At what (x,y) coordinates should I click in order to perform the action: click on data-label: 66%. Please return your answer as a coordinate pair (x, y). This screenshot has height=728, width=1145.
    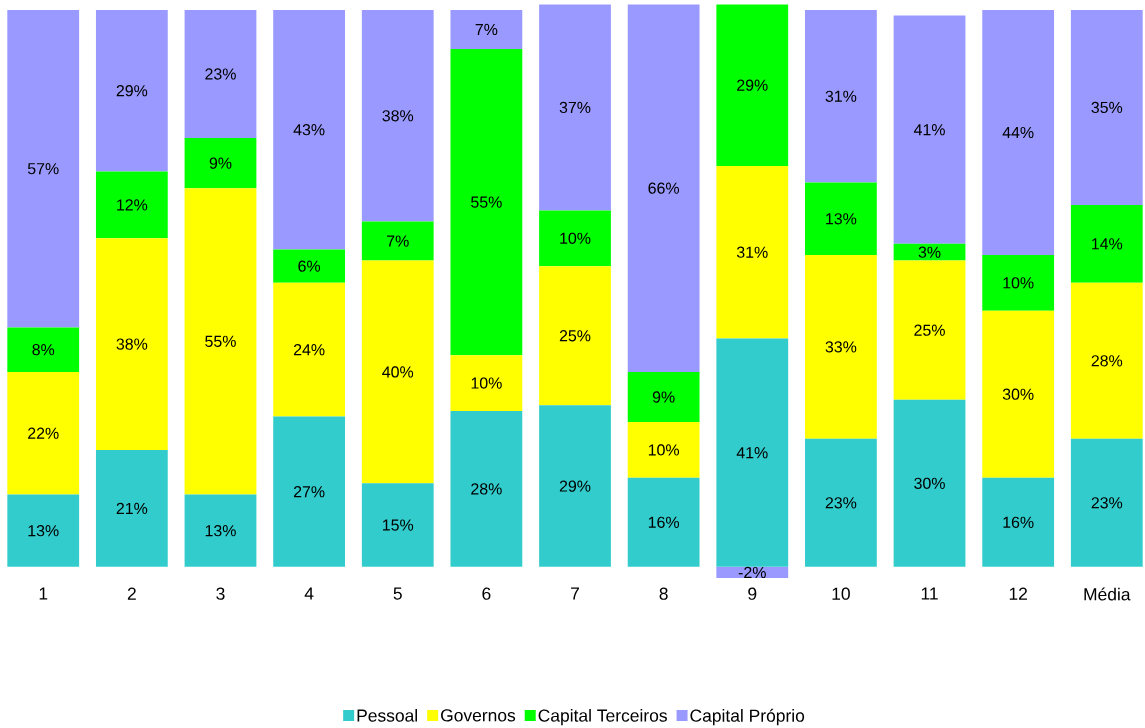
    Looking at the image, I should click on (664, 188).